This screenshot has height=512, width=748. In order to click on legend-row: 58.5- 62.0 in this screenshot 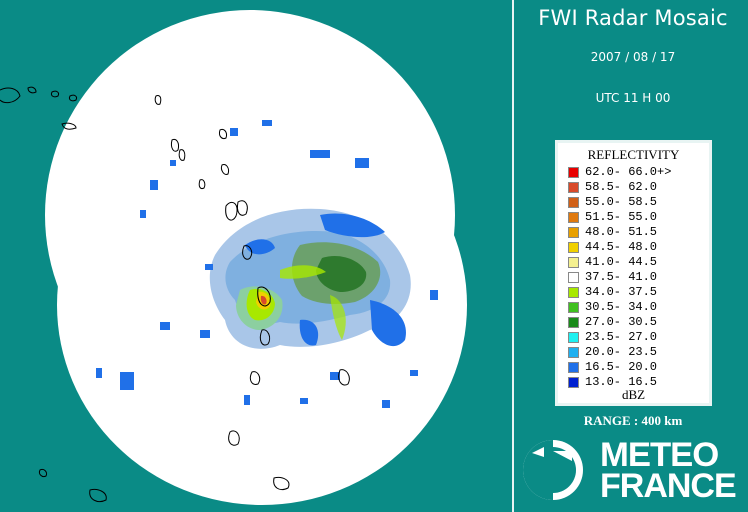, I will do `click(638, 187)`.